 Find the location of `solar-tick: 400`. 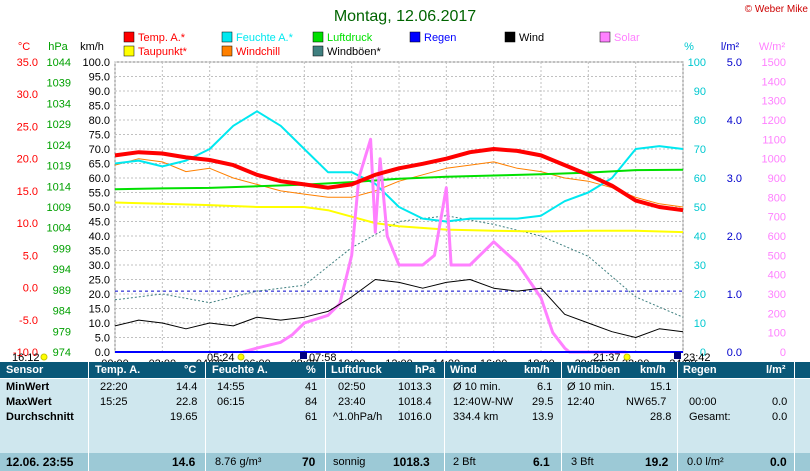

solar-tick: 400 is located at coordinates (777, 276).